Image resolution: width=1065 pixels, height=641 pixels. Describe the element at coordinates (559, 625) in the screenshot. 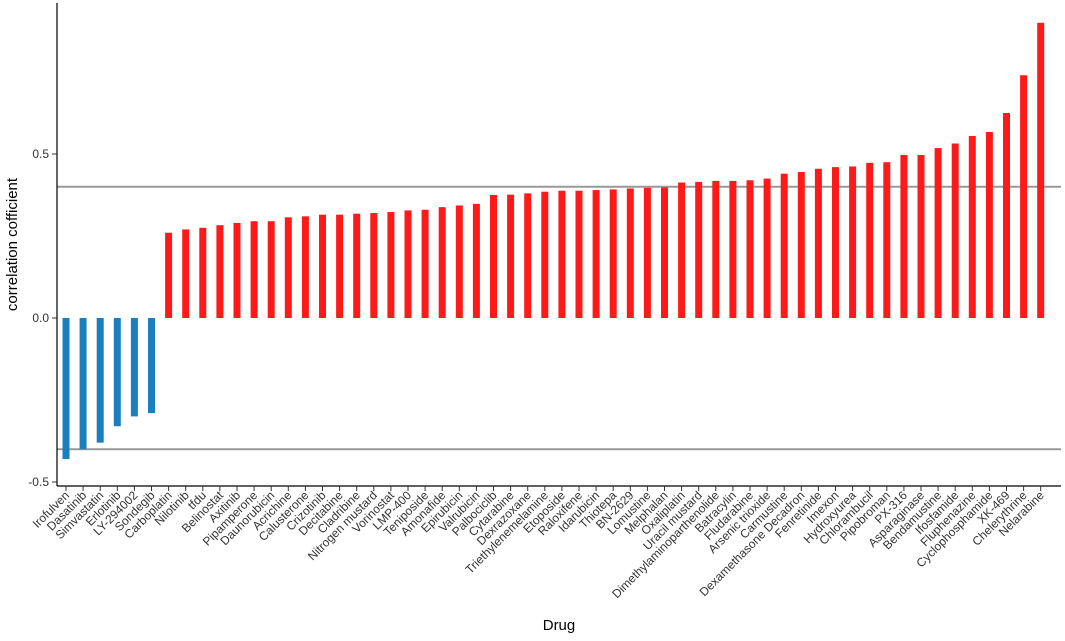

I see `x-axis-title: Drug` at that location.